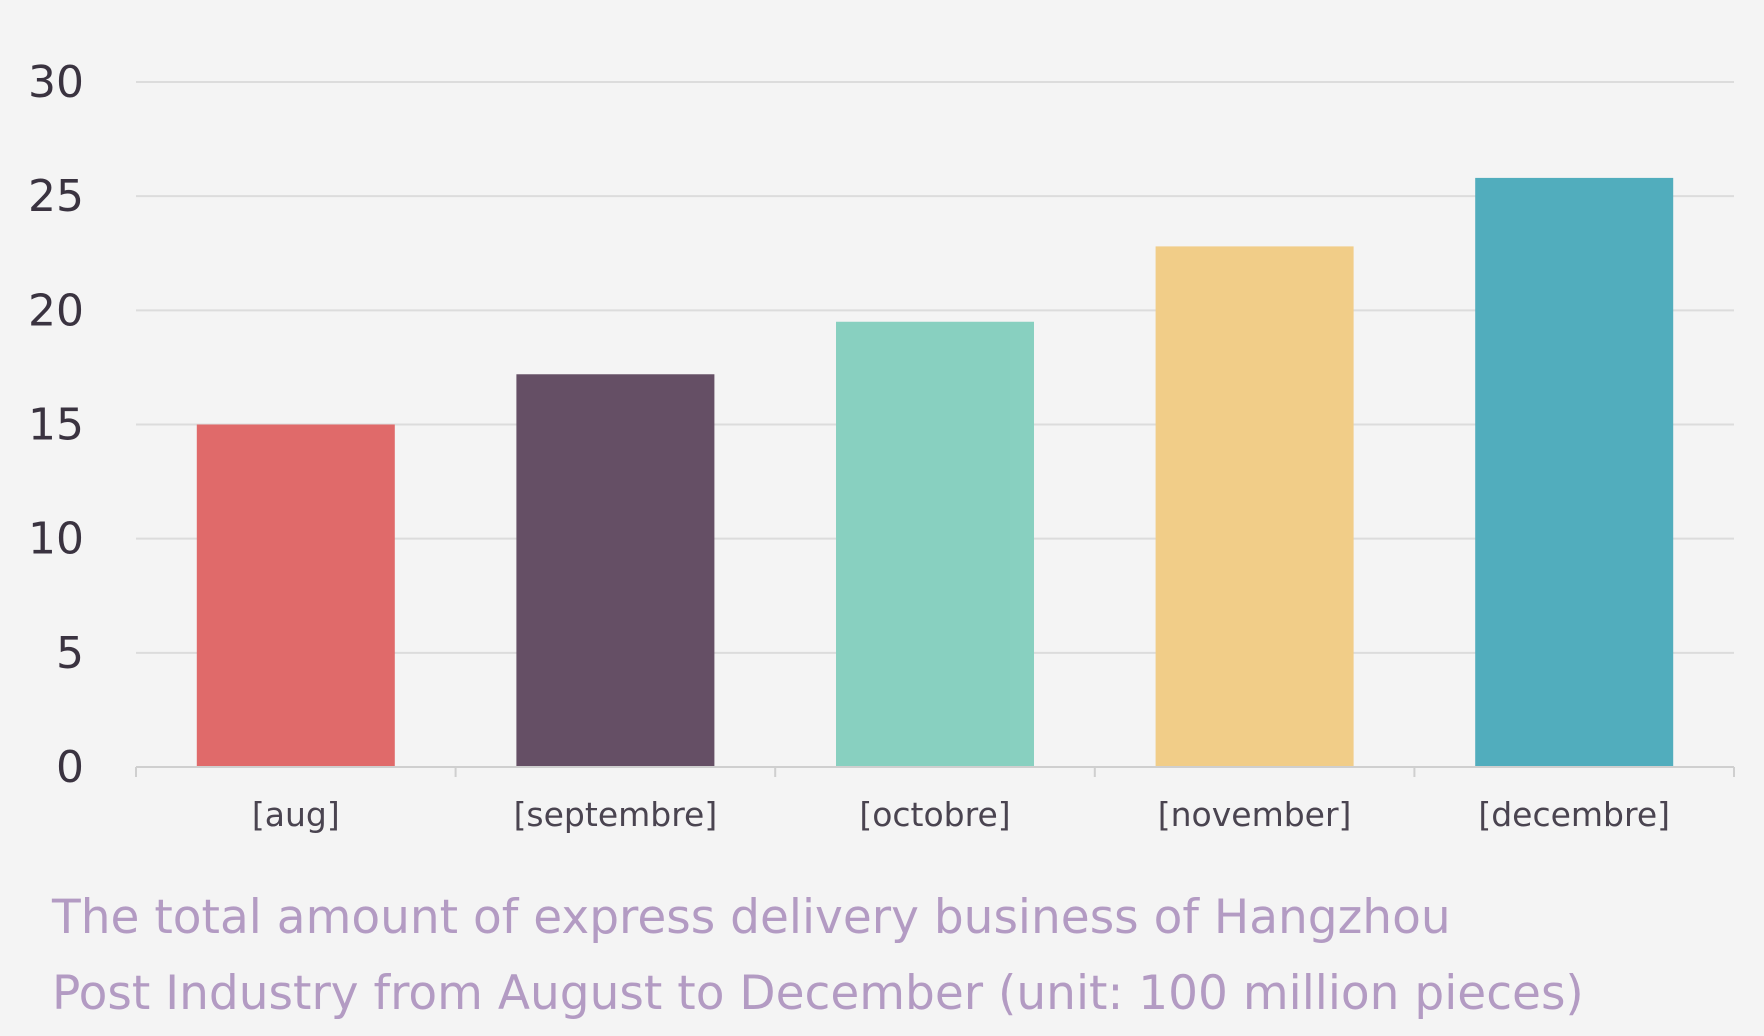  Describe the element at coordinates (1574, 814) in the screenshot. I see `x-category-label: [decembre]` at that location.